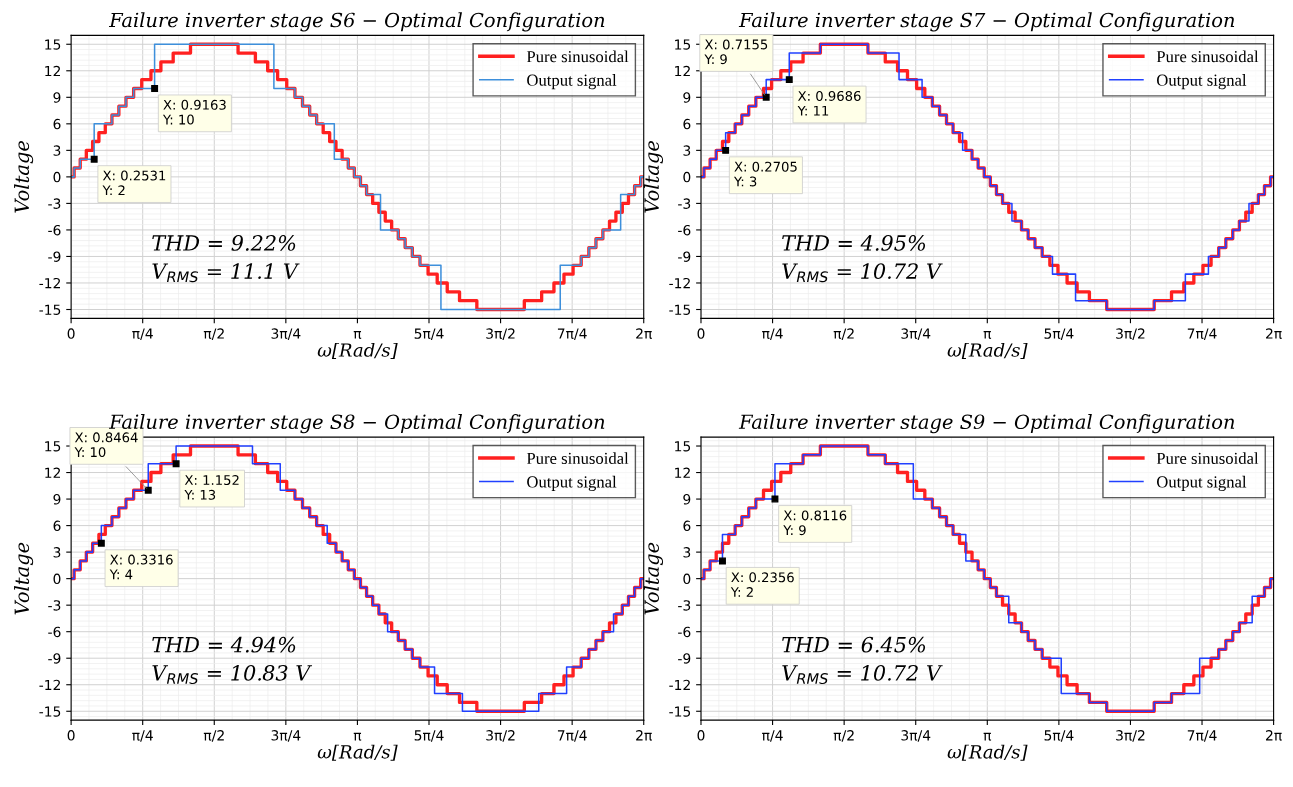 This screenshot has height=787, width=1293. What do you see at coordinates (226, 273) in the screenshot?
I see `annotation: V$_{RMS}$ = 11.1 V` at bounding box center [226, 273].